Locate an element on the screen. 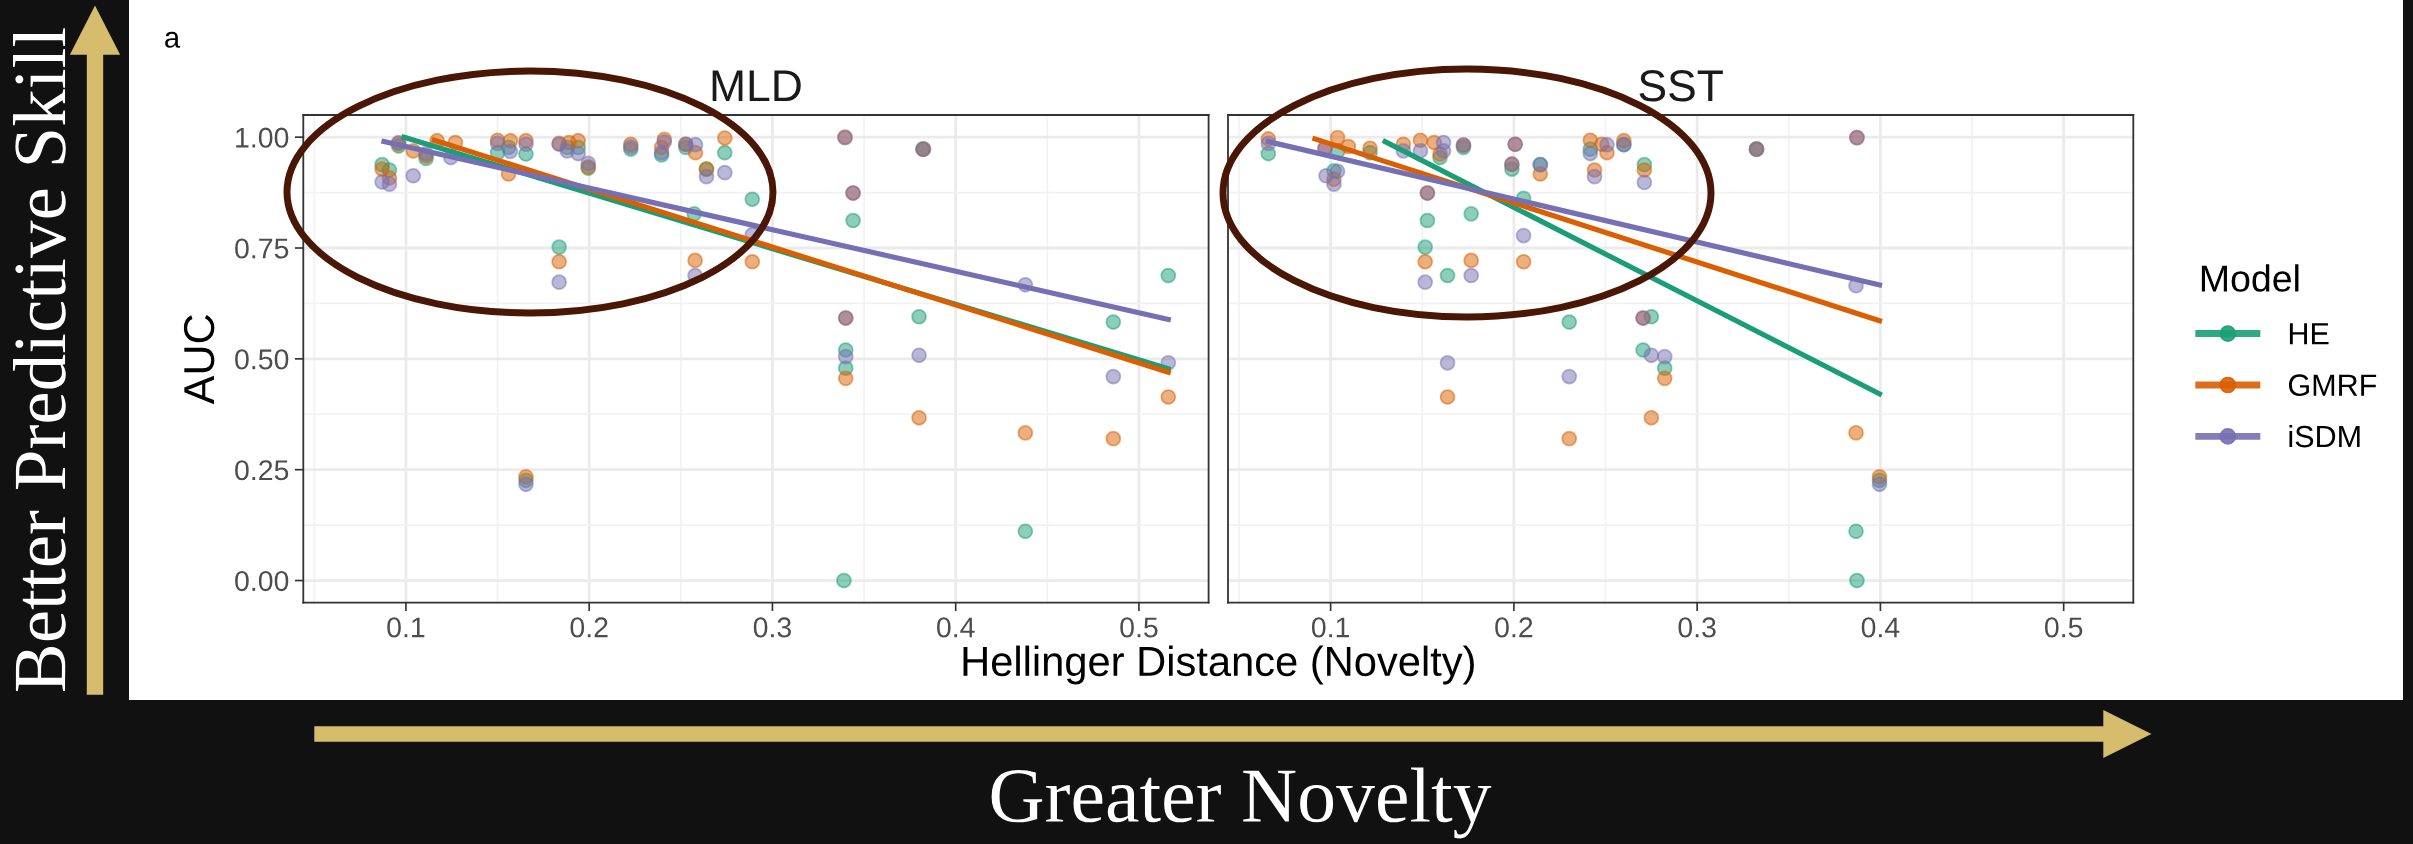  text: Greater Novelty is located at coordinates (1241, 803).